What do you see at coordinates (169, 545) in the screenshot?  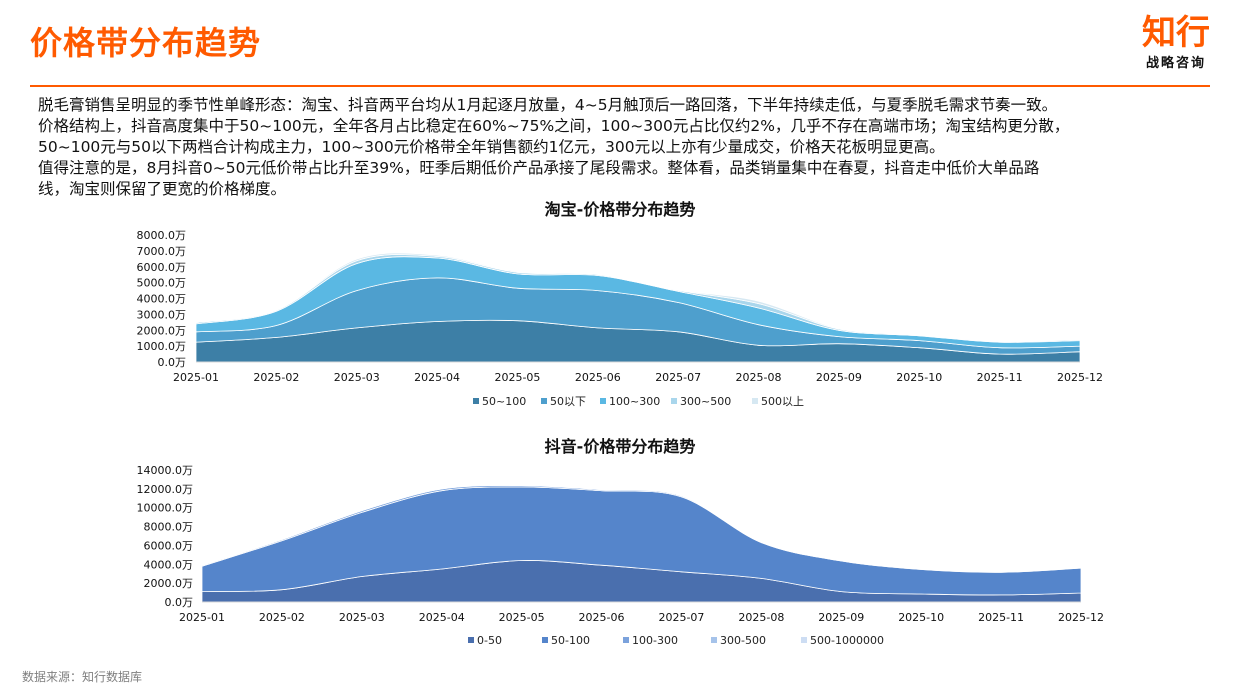 I see `douyin-y-tick-label: 6000.0万` at bounding box center [169, 545].